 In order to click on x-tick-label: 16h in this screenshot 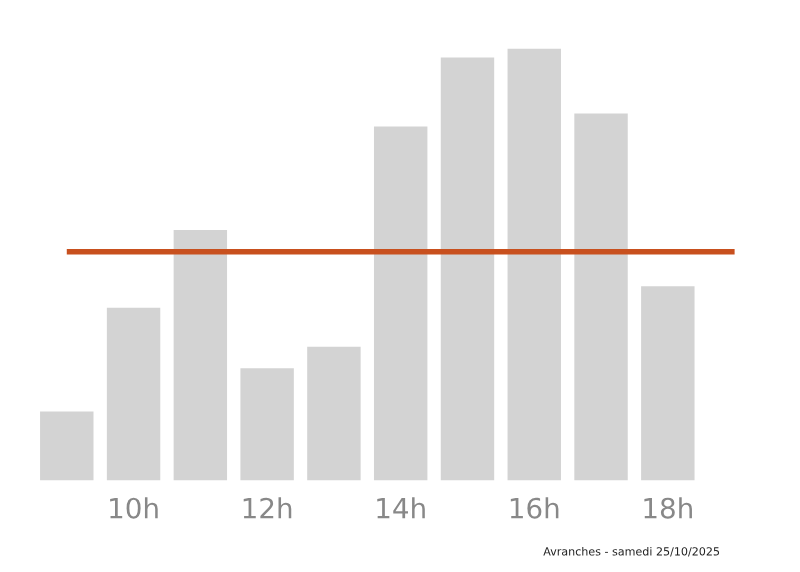, I will do `click(534, 508)`.